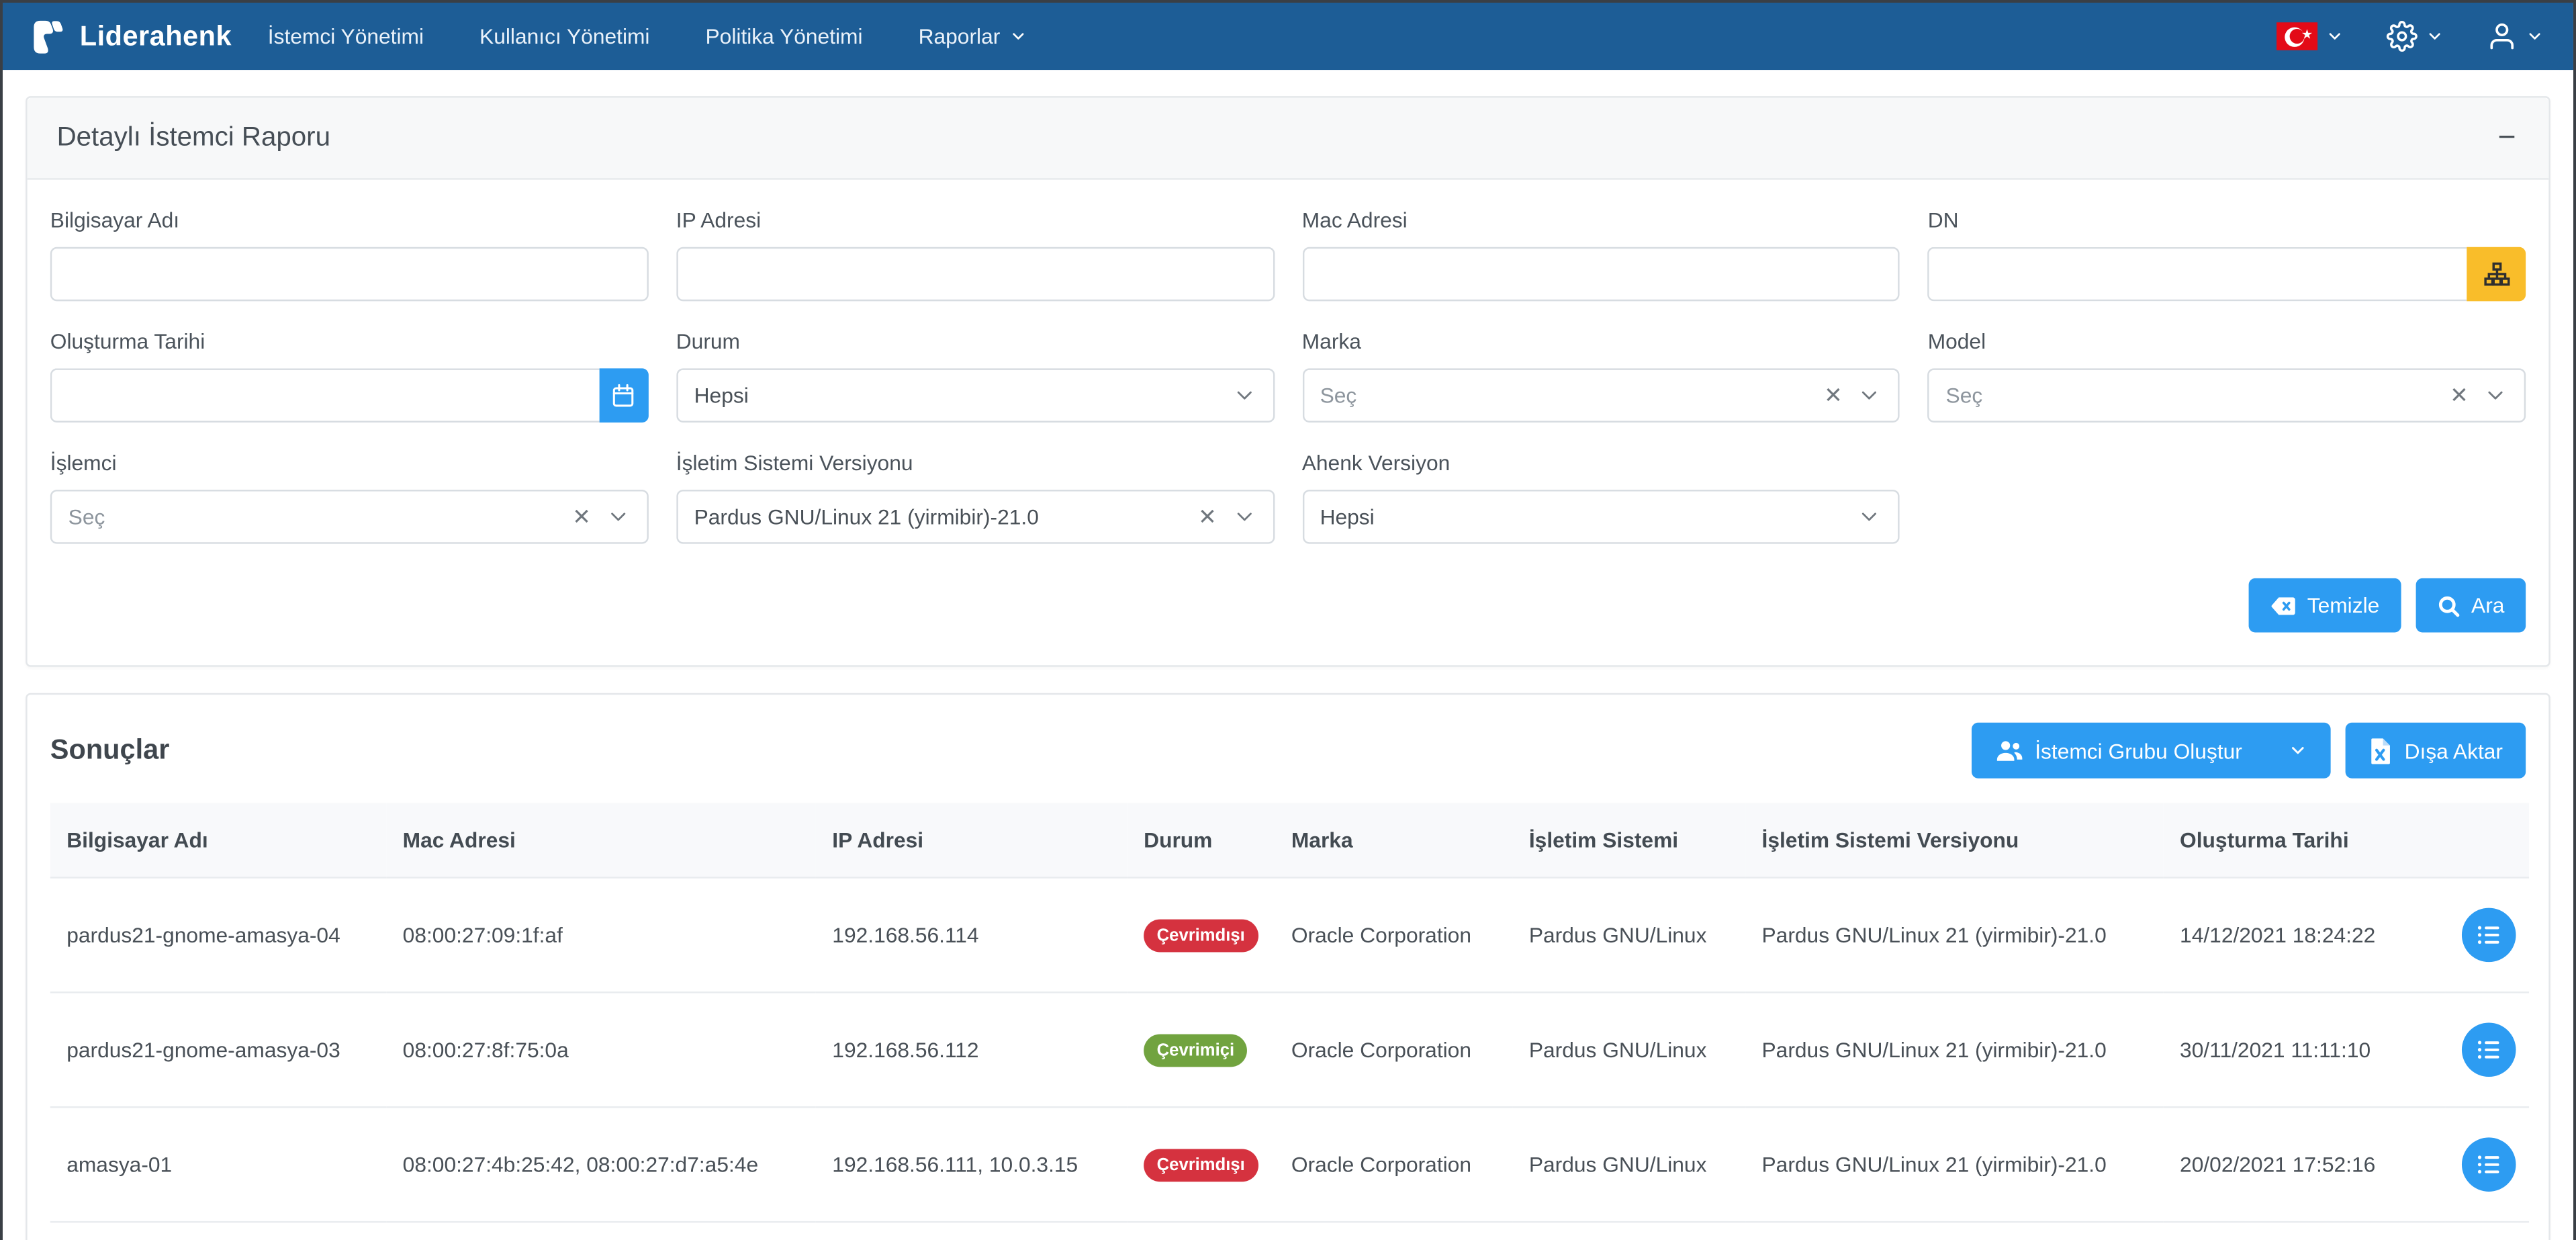  What do you see at coordinates (130, 36) in the screenshot?
I see `brand-link: Liderahenk` at bounding box center [130, 36].